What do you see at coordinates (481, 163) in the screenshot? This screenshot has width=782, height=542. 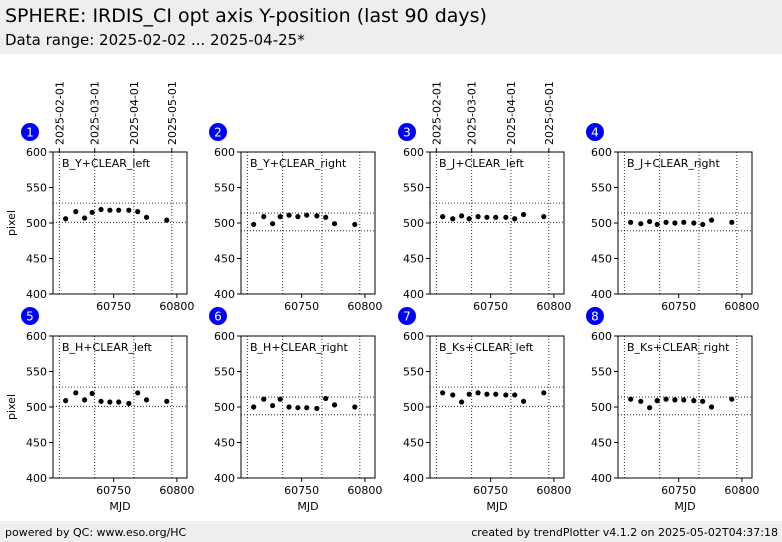 I see `plot-inset-label: B_J+CLEAR_left` at bounding box center [481, 163].